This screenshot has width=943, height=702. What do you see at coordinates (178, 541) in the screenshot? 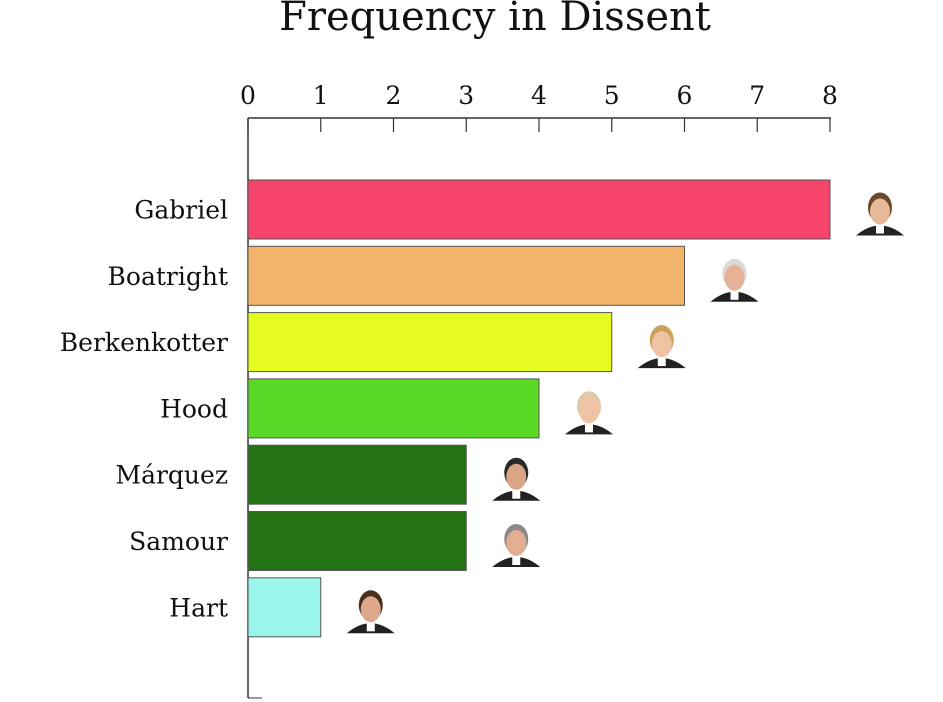
I see `category-label: Samour` at bounding box center [178, 541].